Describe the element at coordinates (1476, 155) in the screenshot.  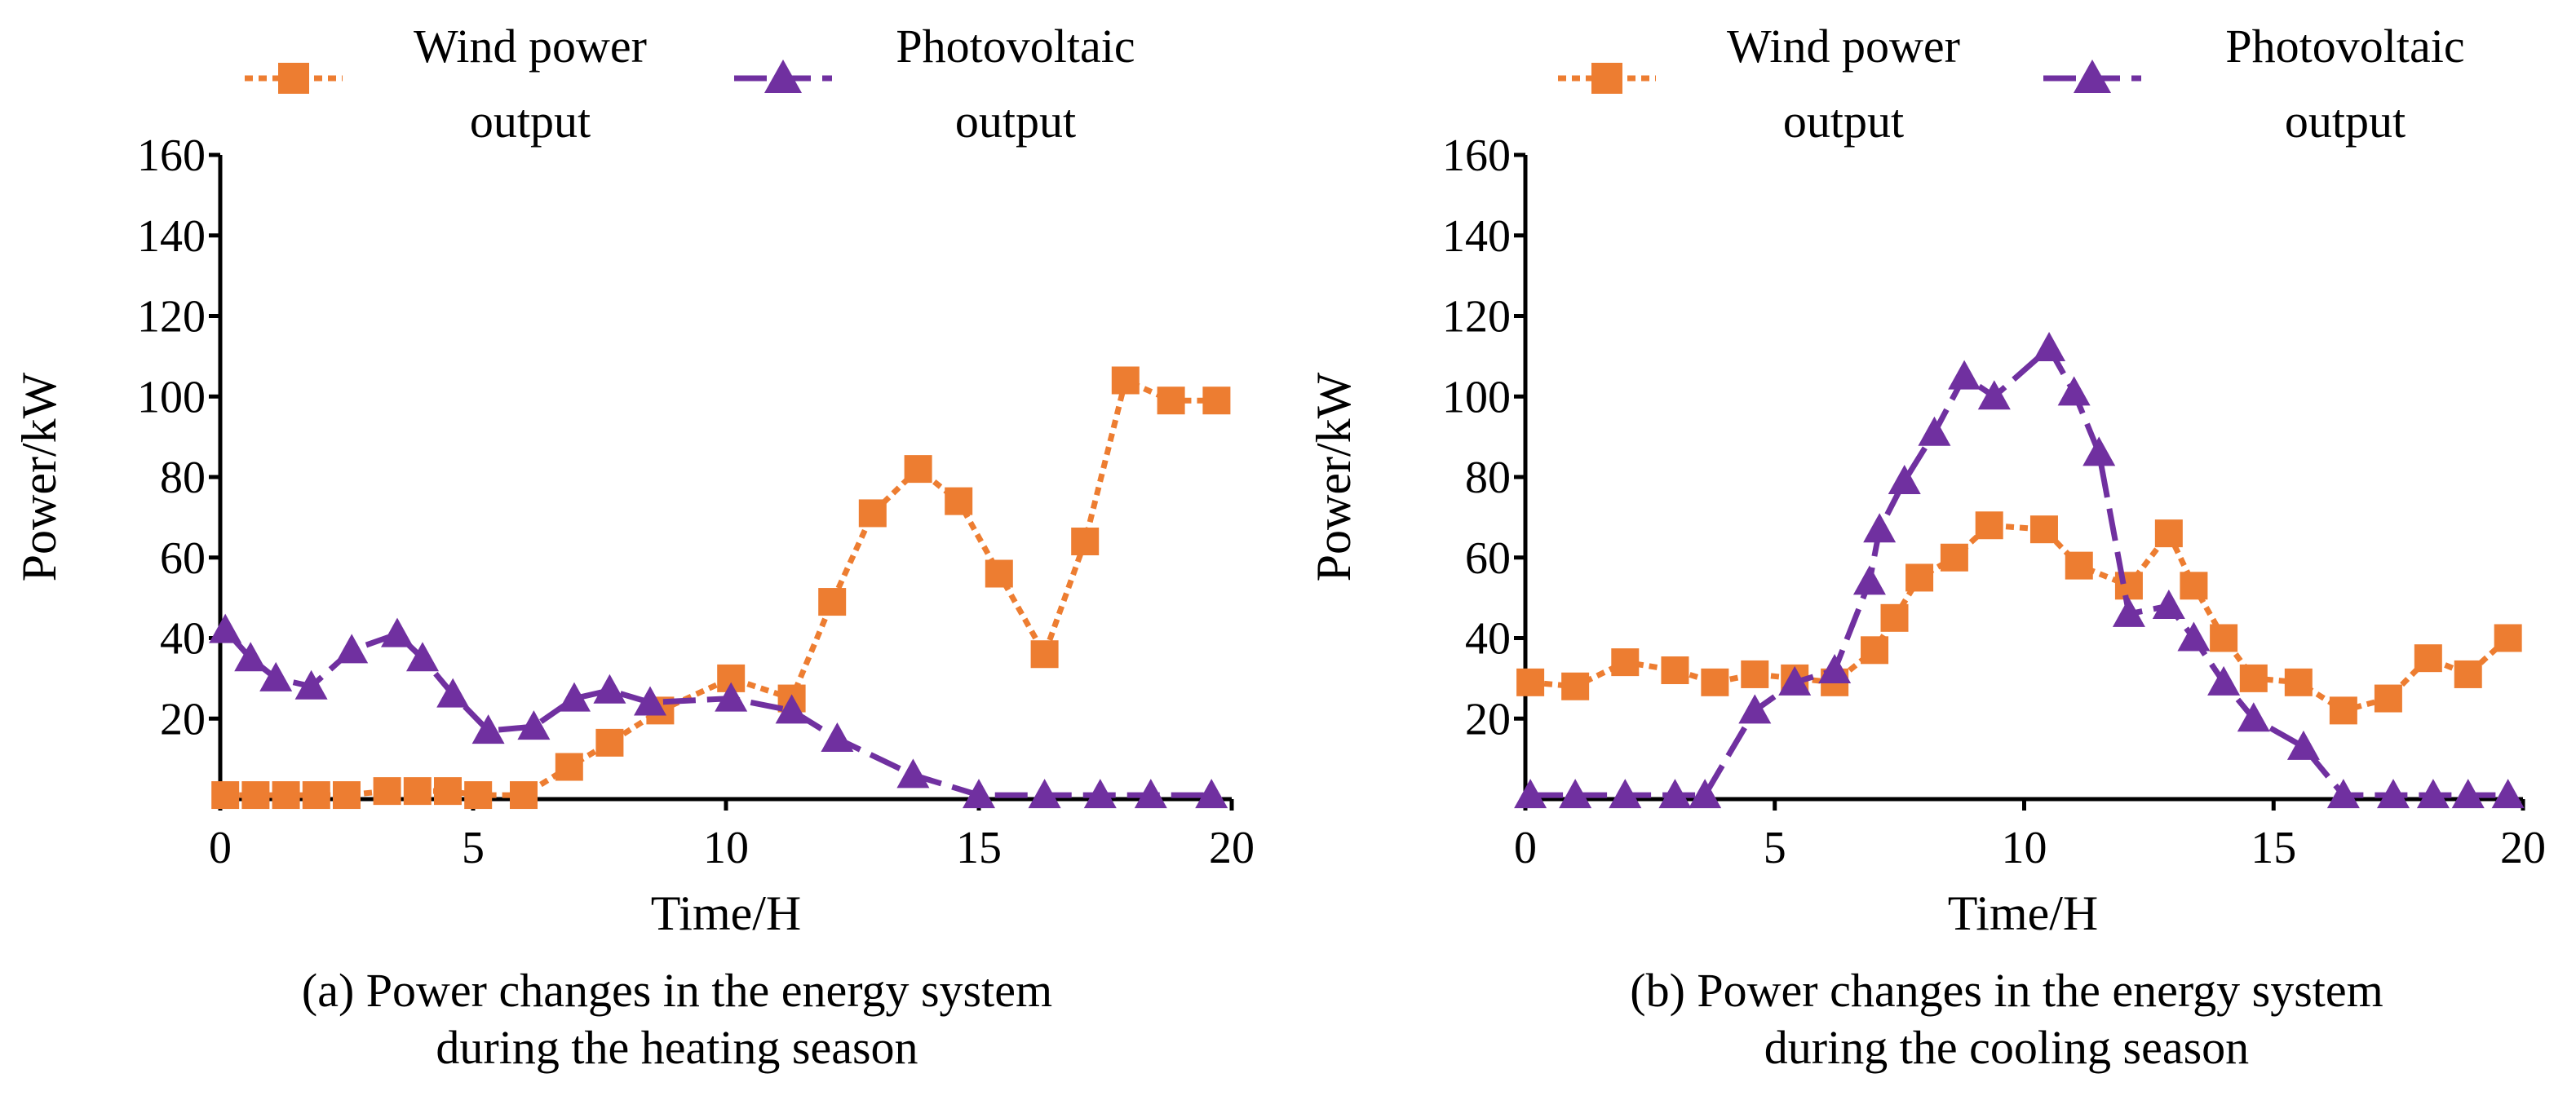
I see `panel-b-y-tick-label: 160` at that location.